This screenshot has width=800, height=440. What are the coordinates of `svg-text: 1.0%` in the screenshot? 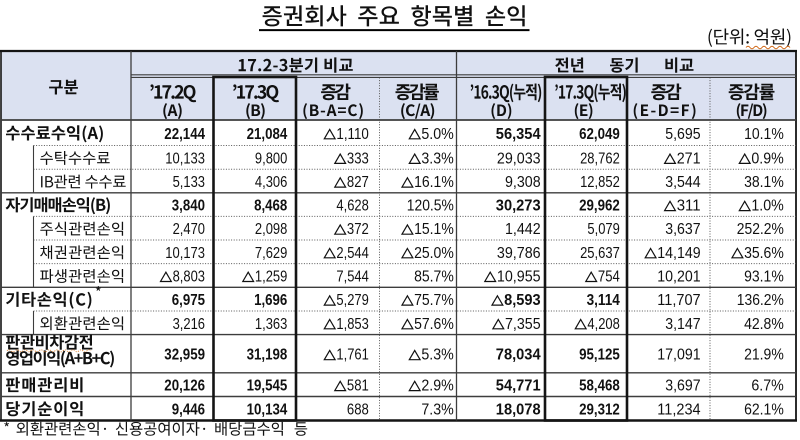 It's located at (767, 206).